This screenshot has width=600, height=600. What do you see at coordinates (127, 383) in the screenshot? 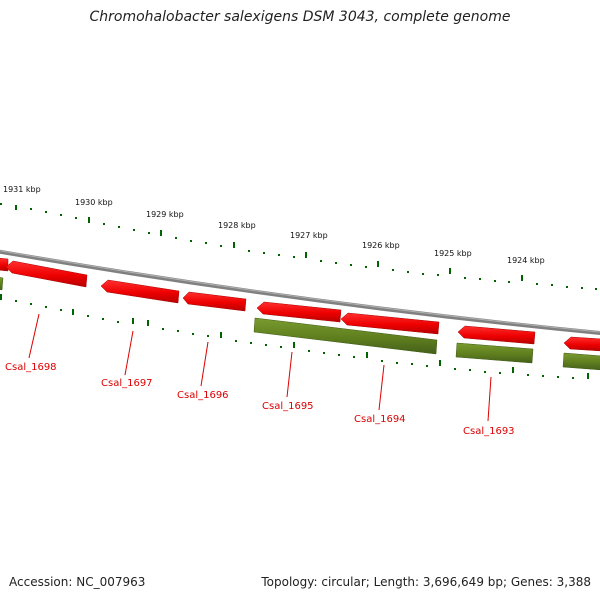
I see `gene-label: Csal_1697` at bounding box center [127, 383].